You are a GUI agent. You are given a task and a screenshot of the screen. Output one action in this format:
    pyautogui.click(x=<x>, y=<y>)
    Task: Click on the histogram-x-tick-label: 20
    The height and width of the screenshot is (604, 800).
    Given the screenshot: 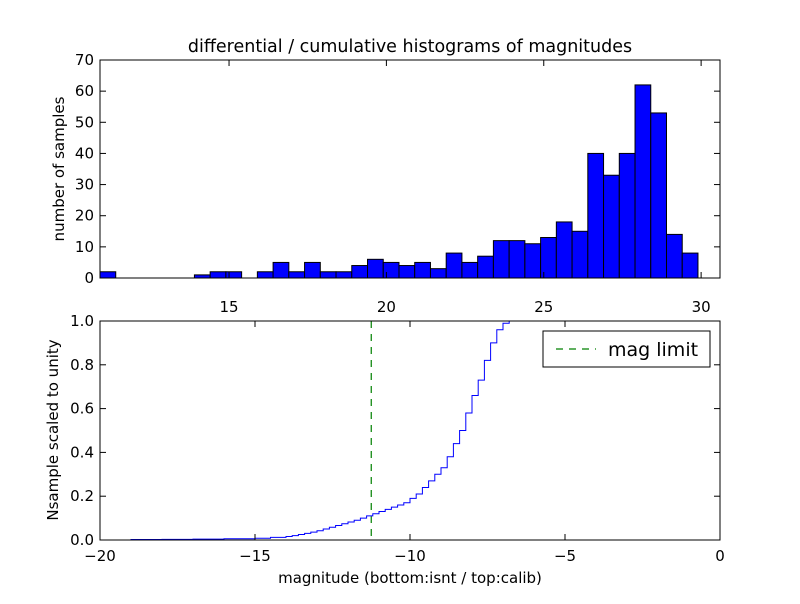 What is the action you would take?
    pyautogui.click(x=386, y=307)
    